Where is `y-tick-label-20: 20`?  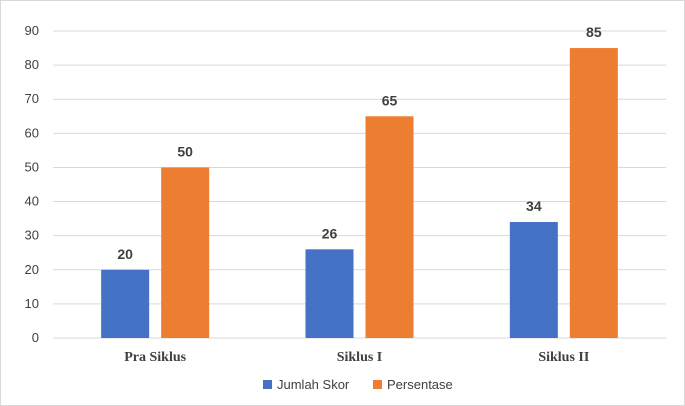
y-tick-label-20: 20 is located at coordinates (32, 269).